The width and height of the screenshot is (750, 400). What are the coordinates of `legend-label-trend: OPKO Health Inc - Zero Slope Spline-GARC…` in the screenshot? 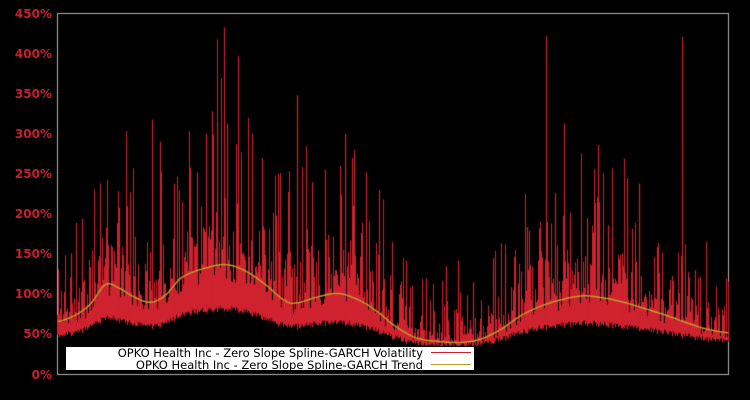 It's located at (279, 364).